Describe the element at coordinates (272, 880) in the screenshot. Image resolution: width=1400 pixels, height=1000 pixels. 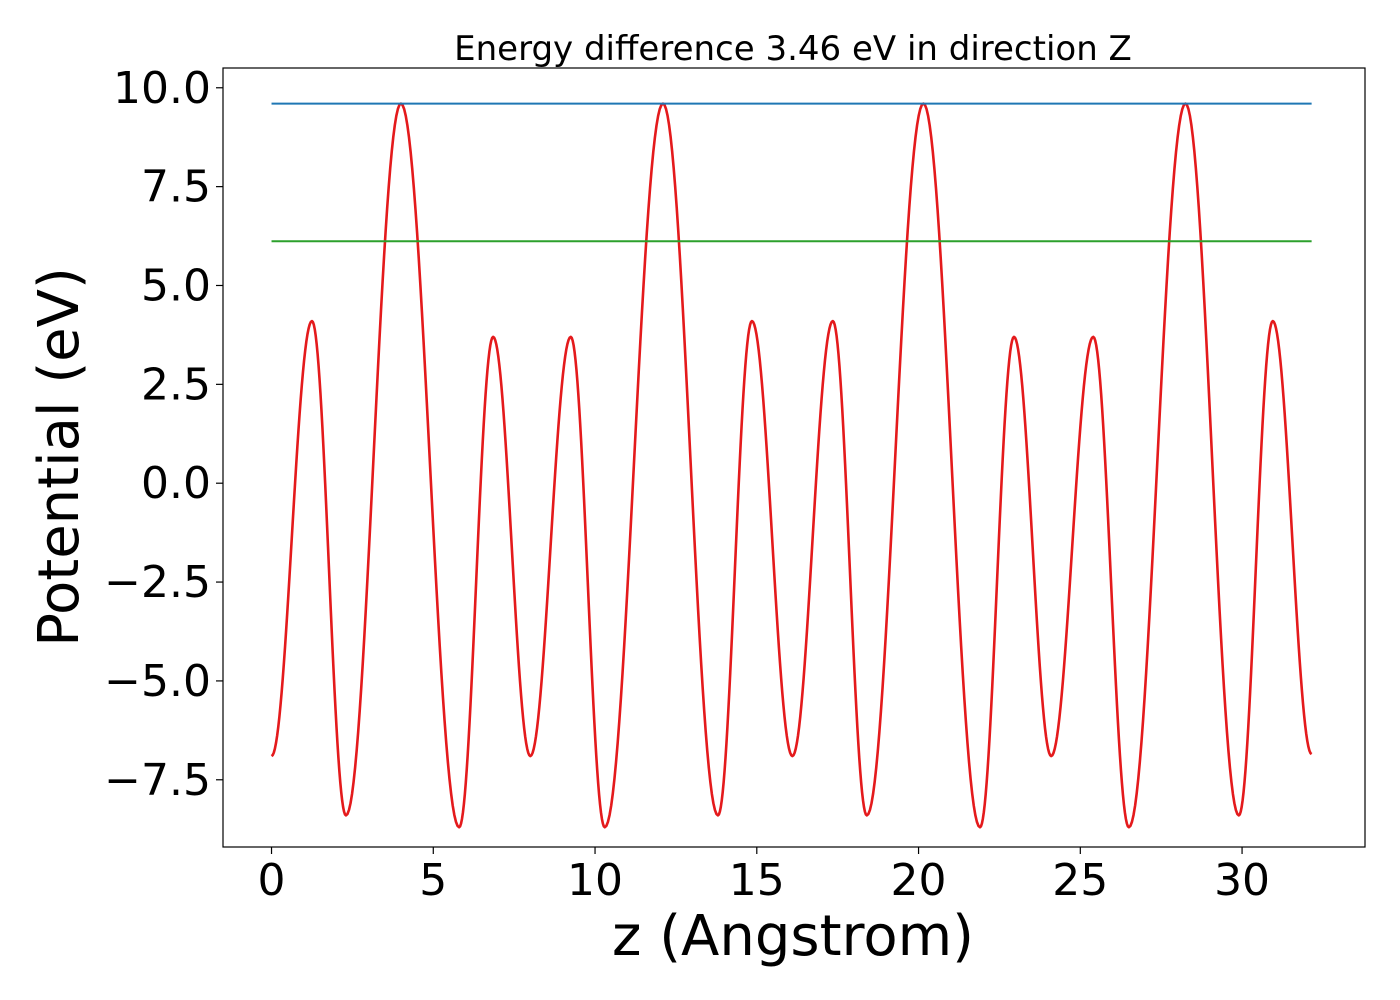
I see `x-tick-label: 0` at that location.